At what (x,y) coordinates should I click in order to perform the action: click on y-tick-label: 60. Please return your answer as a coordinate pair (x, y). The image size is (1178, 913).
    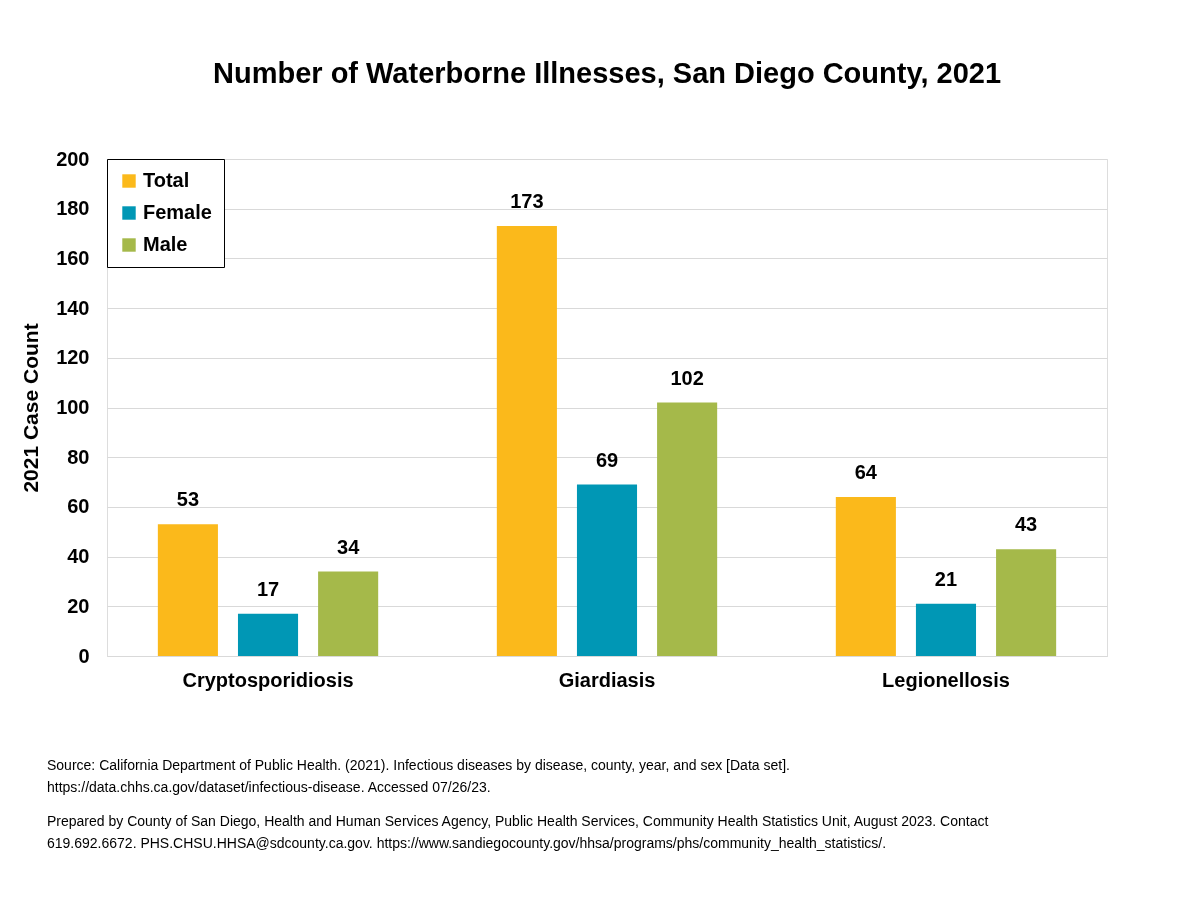
    Looking at the image, I should click on (78, 506).